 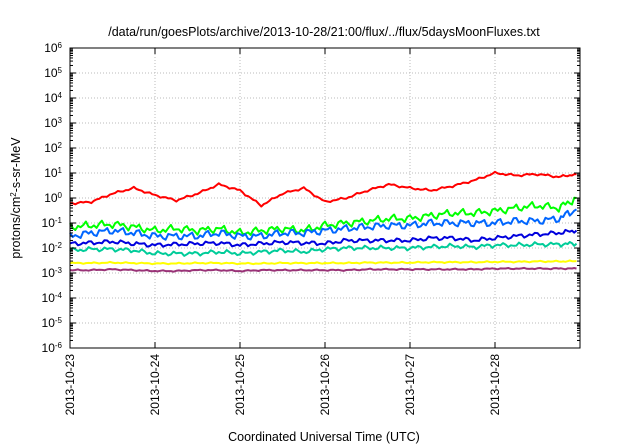 What do you see at coordinates (52, 248) in the screenshot?
I see `y-tick-label: 10⁻²` at bounding box center [52, 248].